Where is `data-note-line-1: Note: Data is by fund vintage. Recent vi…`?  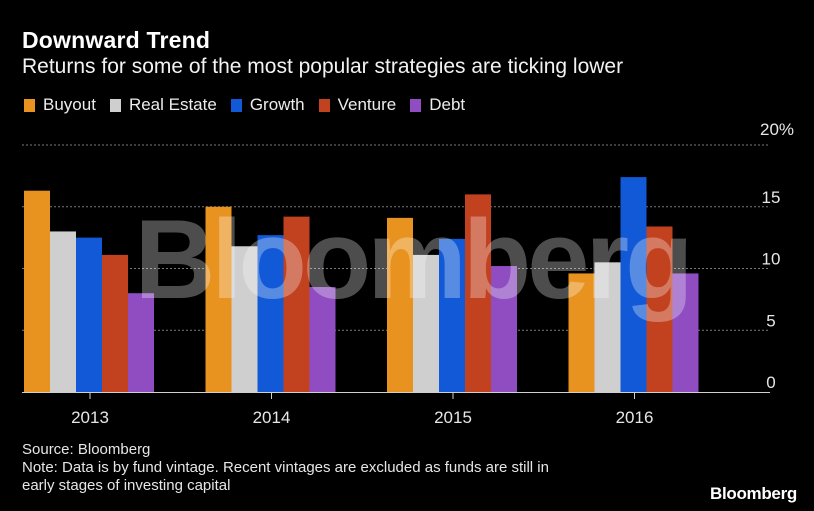 data-note-line-1: Note: Data is by fund vintage. Recent vi… is located at coordinates (285, 467).